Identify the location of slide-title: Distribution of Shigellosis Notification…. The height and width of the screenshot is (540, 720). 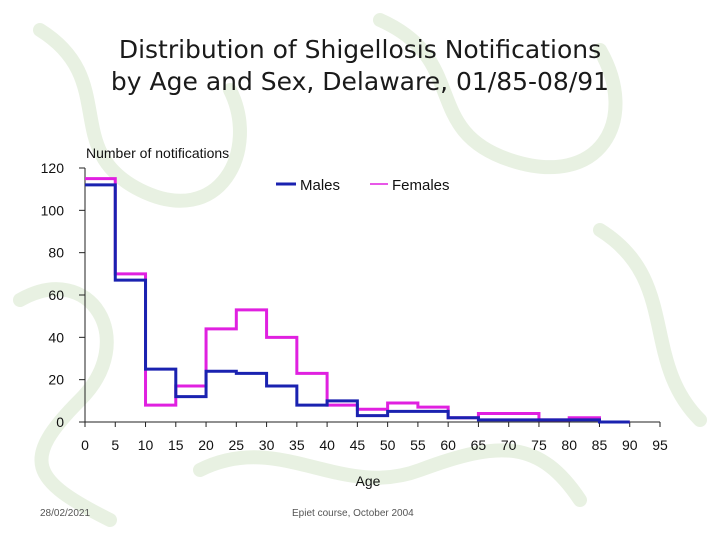
(360, 66).